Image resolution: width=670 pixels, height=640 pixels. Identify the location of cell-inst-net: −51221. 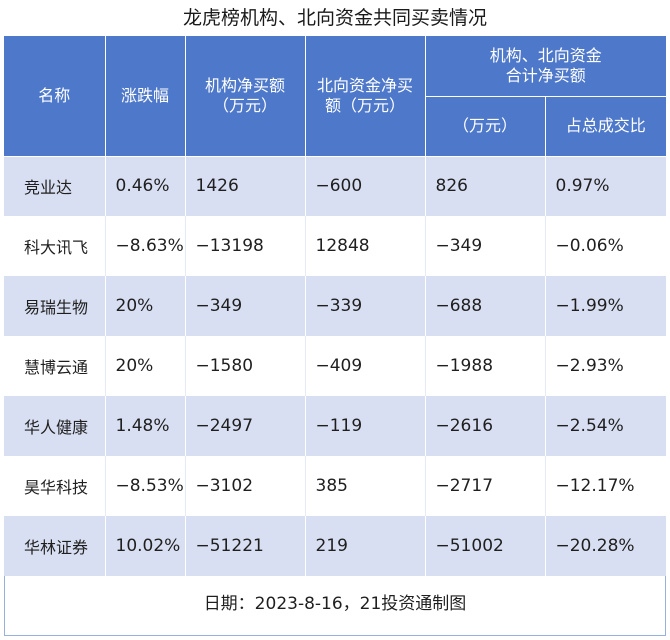
(245, 546).